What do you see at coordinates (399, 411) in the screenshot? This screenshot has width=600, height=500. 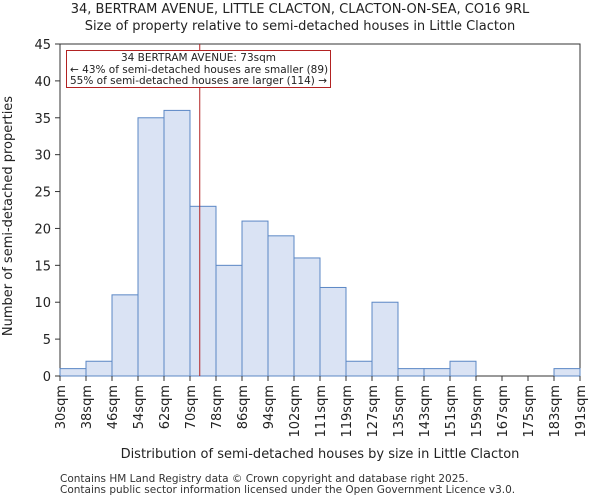 I see `x-tick-label: 135sqm` at bounding box center [399, 411].